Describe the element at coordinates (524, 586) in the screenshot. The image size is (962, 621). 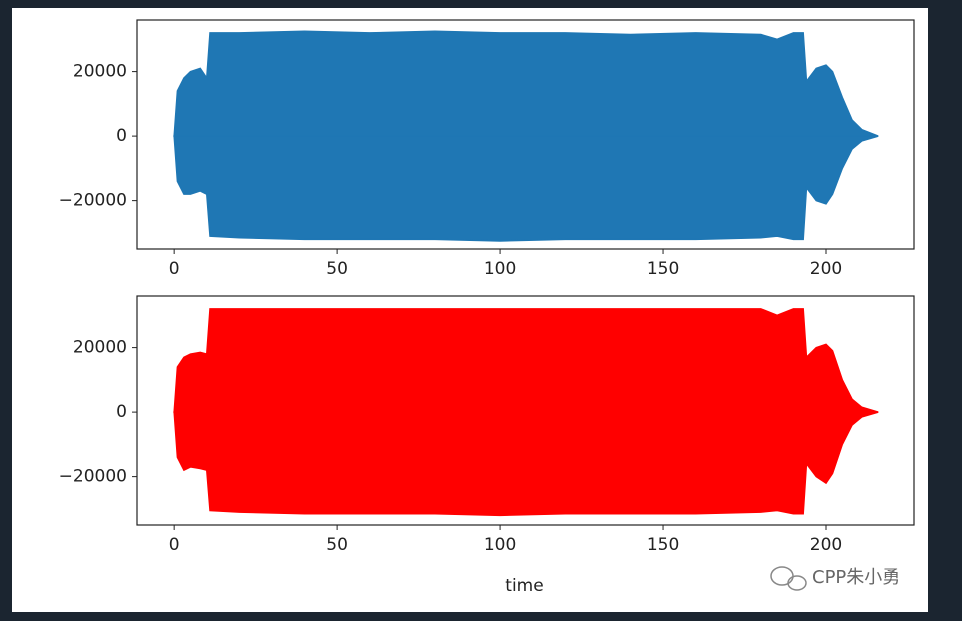
I see `x-axis-label: time` at that location.